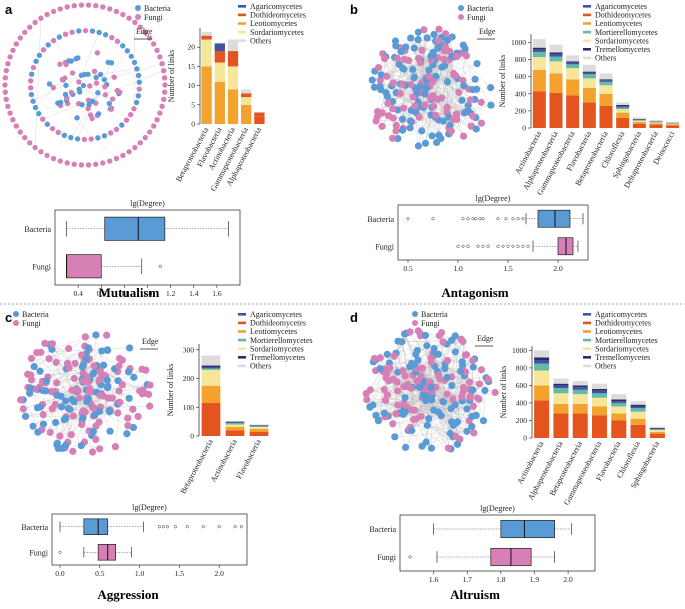 Image resolution: width=685 pixels, height=609 pixels. Describe the element at coordinates (8, 317) in the screenshot. I see `panel-label: c` at that location.